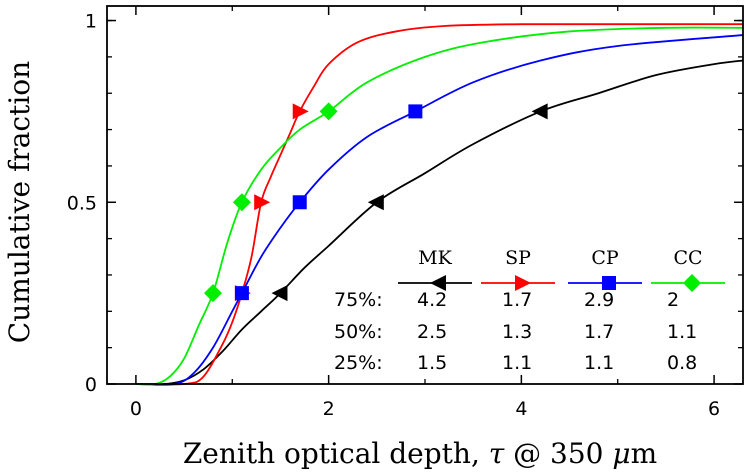  What do you see at coordinates (358, 363) in the screenshot?
I see `legend-row-label: 25%:` at bounding box center [358, 363].